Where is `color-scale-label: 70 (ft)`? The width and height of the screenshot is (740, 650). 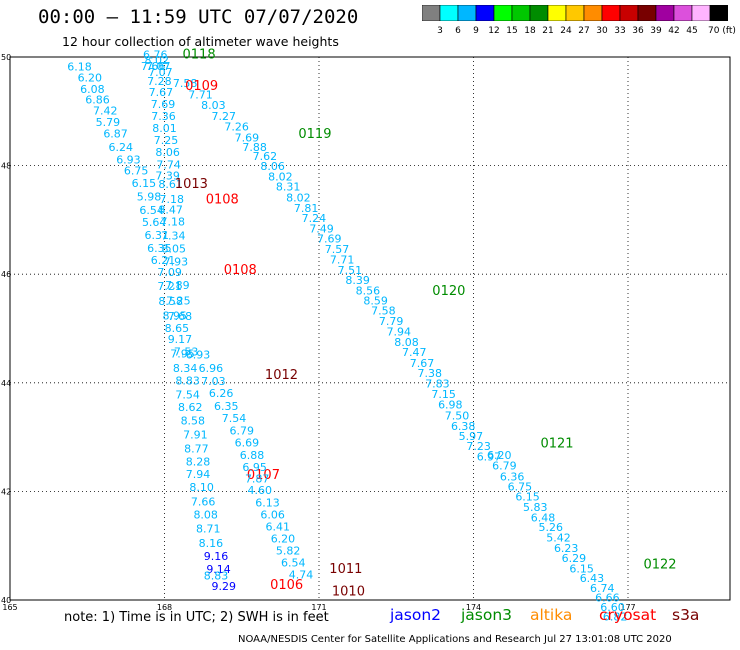 color-scale-label: 70 (ft) is located at coordinates (722, 31).